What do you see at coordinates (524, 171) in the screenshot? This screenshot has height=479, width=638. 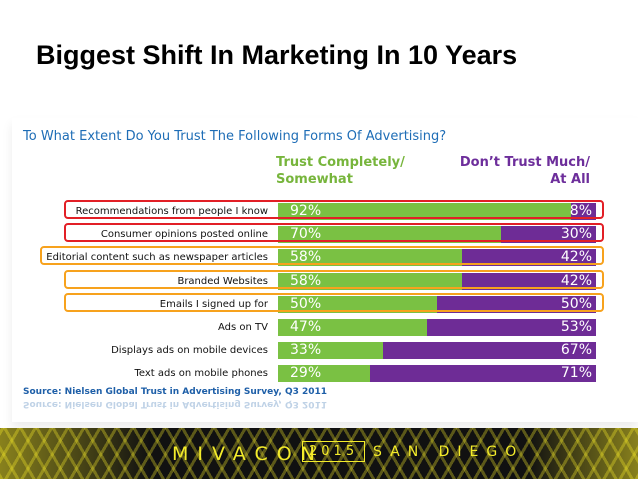 I see `distrust-header-text: Don’t Trust Much/ At All` at bounding box center [524, 171].